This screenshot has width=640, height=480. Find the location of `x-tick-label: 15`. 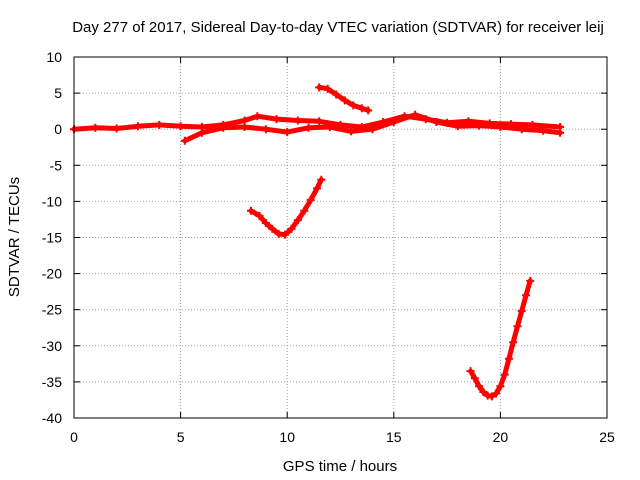

x-tick-label: 15 is located at coordinates (394, 437).